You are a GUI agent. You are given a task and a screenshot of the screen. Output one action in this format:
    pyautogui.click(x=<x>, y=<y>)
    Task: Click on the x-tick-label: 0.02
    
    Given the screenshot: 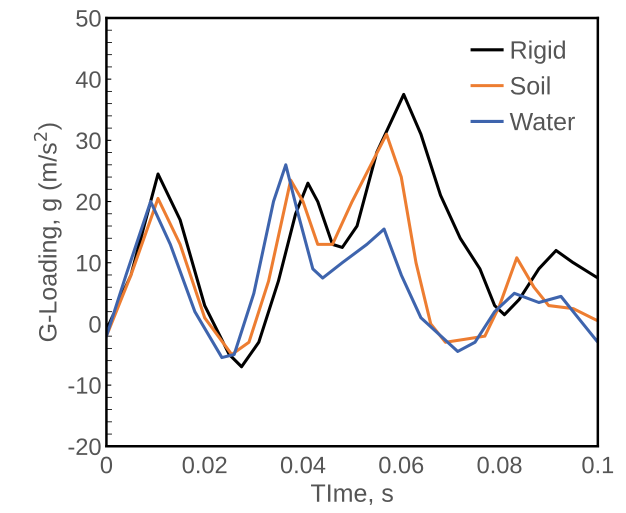 What is the action you would take?
    pyautogui.click(x=204, y=465)
    